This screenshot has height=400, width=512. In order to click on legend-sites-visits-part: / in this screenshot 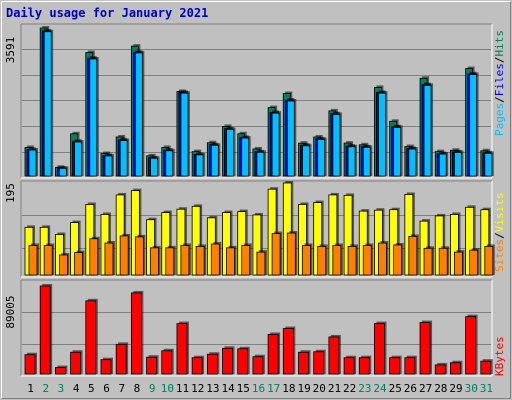, I will do `click(499, 235)`.